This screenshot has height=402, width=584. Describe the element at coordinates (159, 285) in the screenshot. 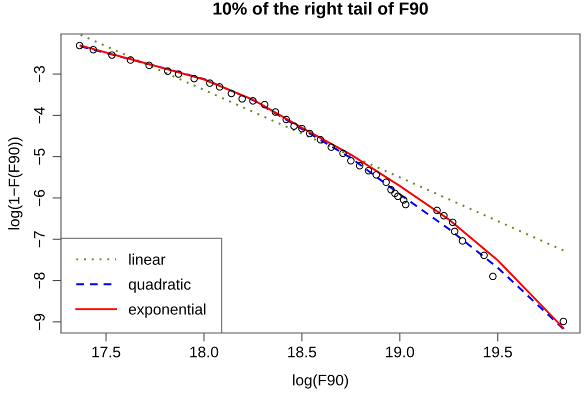

I see `legend-label: quadratic` at that location.